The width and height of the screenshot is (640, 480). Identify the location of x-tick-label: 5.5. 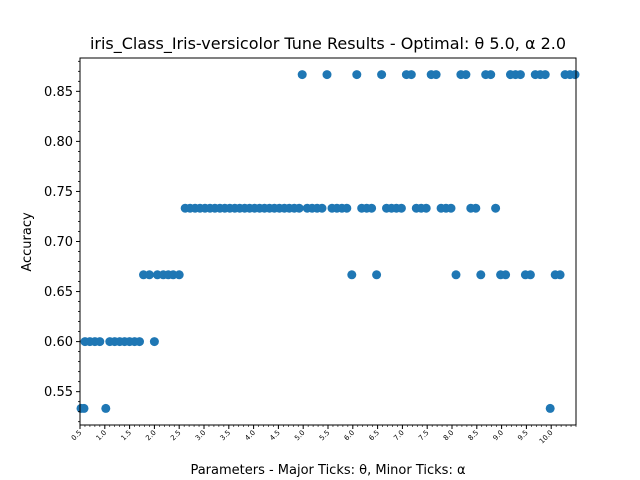
(325, 436).